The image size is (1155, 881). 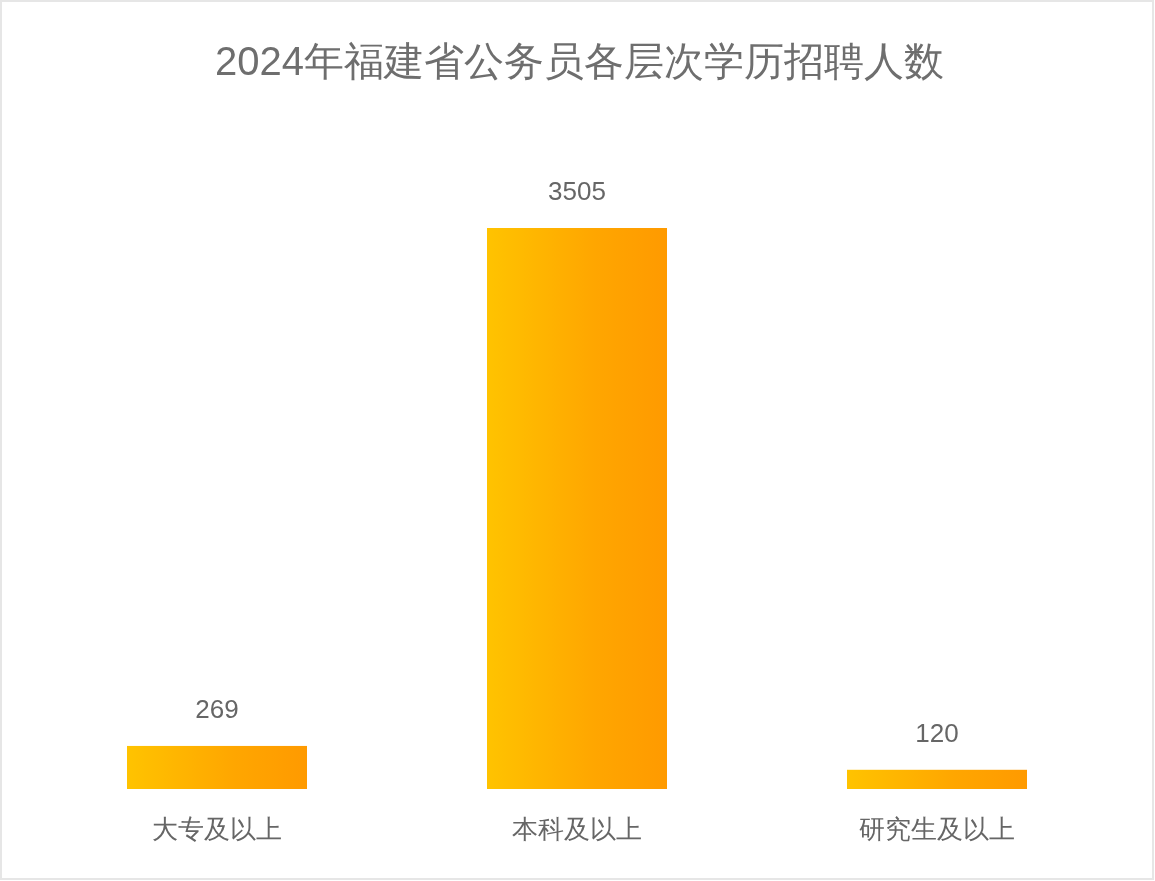 What do you see at coordinates (937, 732) in the screenshot?
I see `data-label: 120` at bounding box center [937, 732].